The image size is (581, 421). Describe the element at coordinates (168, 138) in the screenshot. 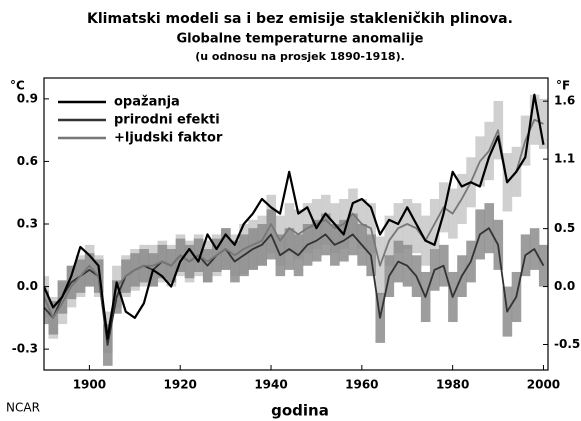

I see `legend-label: +ljudski faktor` at that location.